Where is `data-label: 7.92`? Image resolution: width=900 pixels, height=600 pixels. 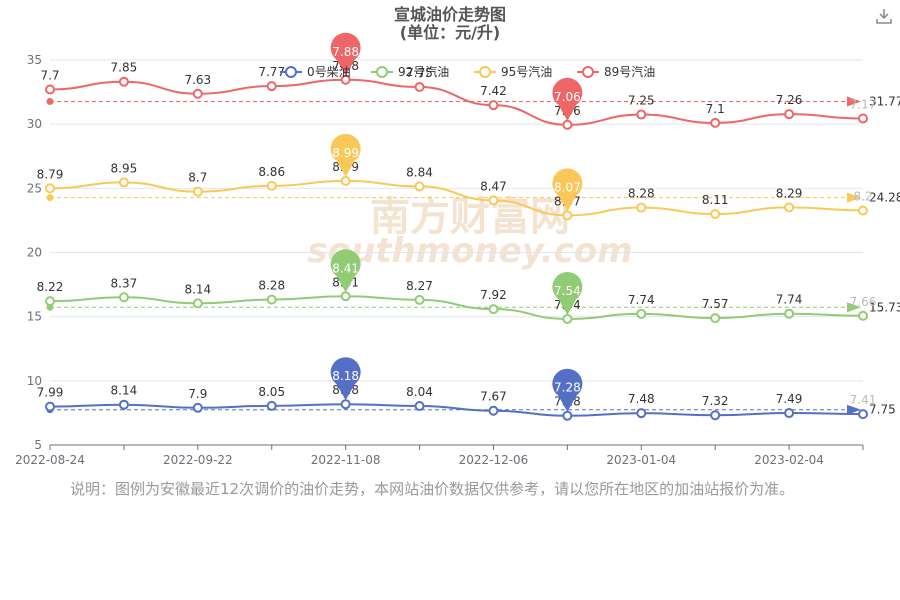 data-label: 7.92 is located at coordinates (493, 295).